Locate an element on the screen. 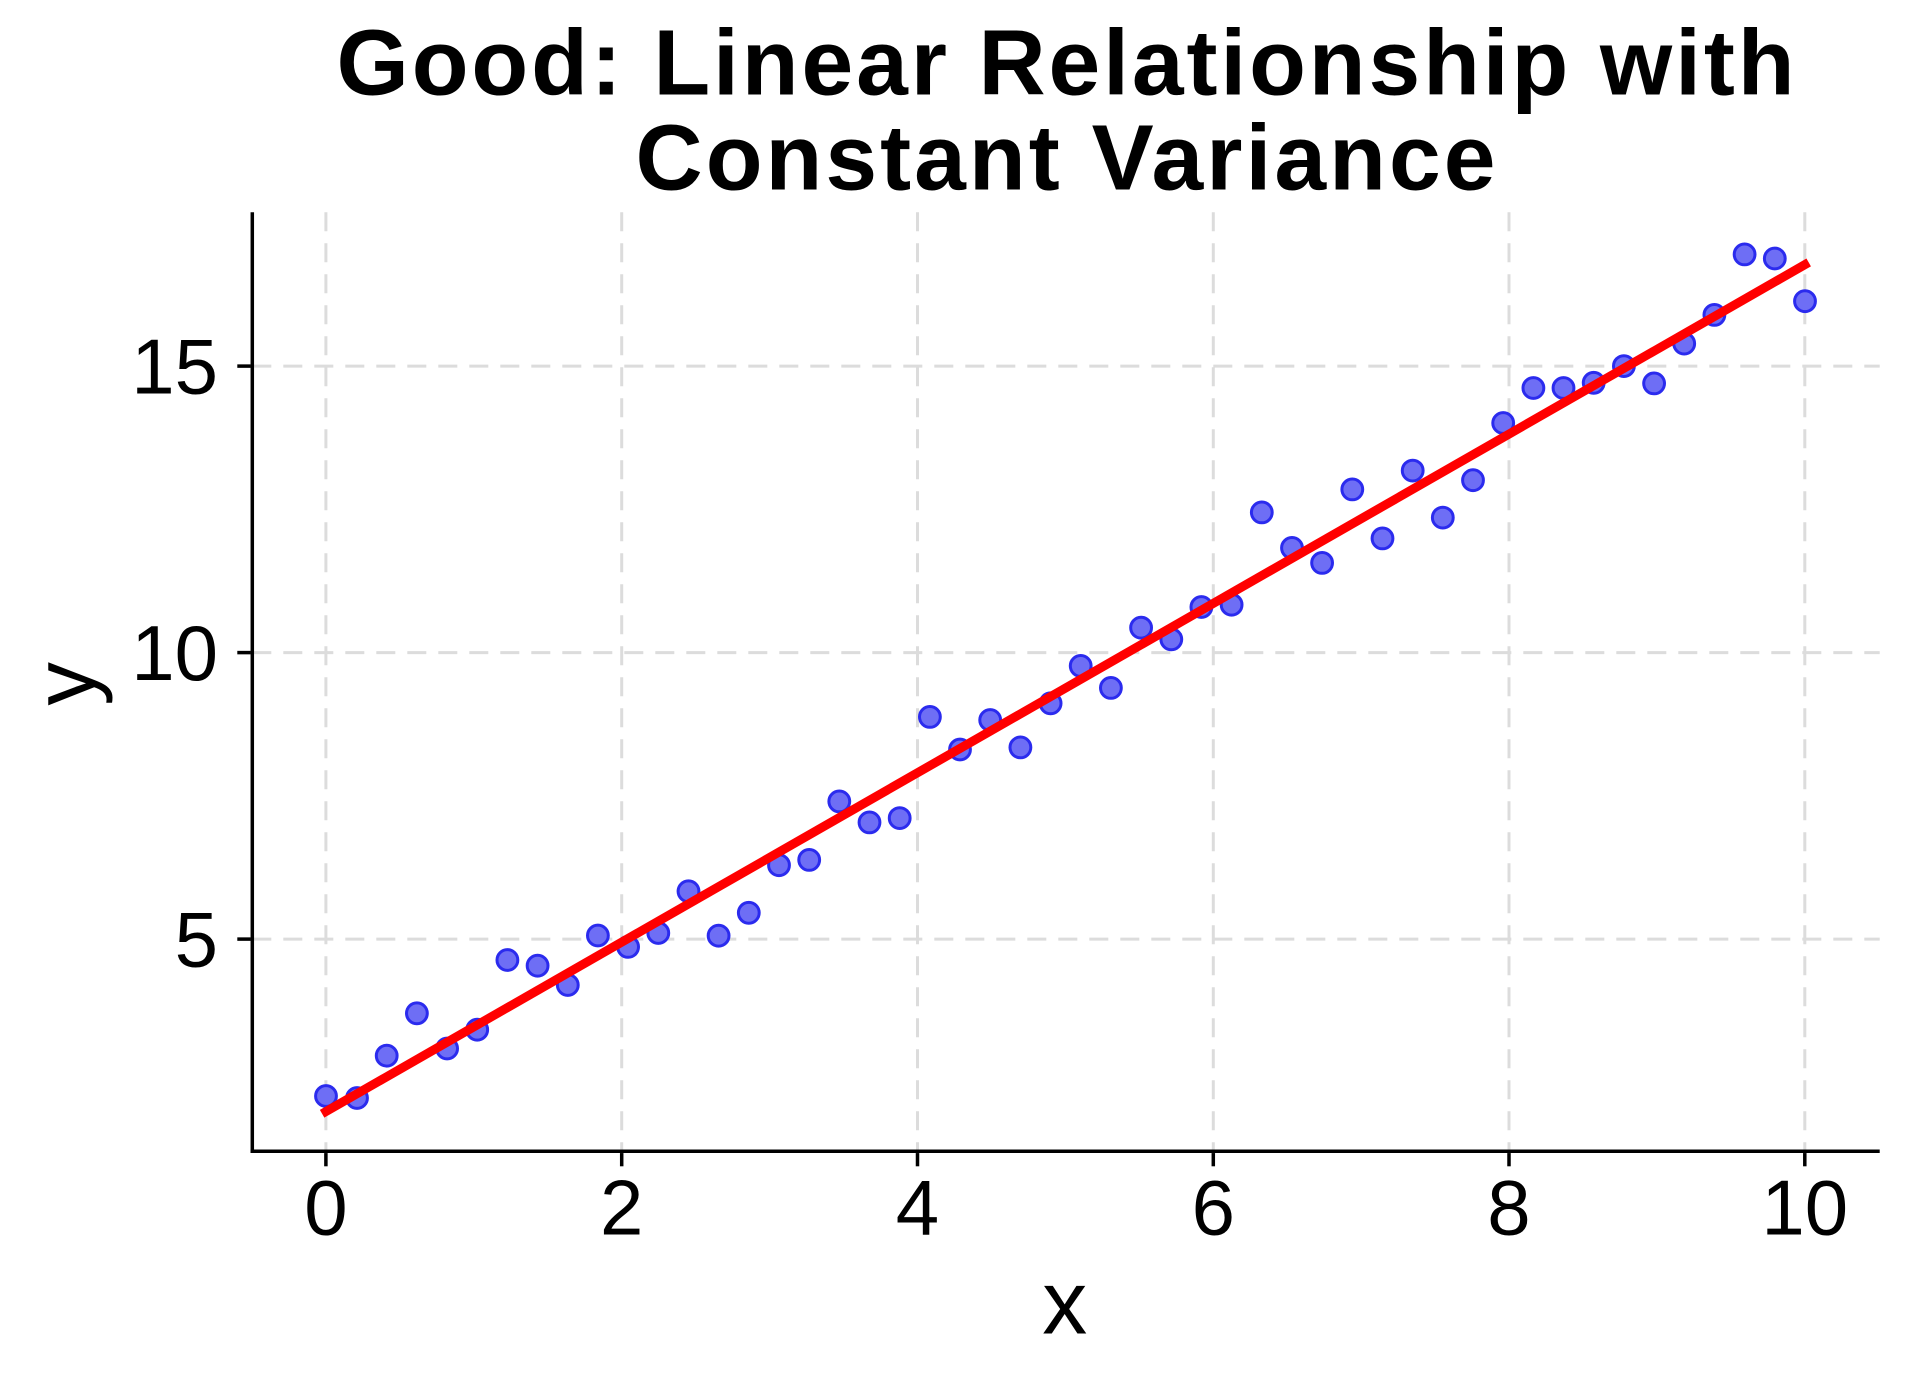  svg-text: x is located at coordinates (1064, 1303).